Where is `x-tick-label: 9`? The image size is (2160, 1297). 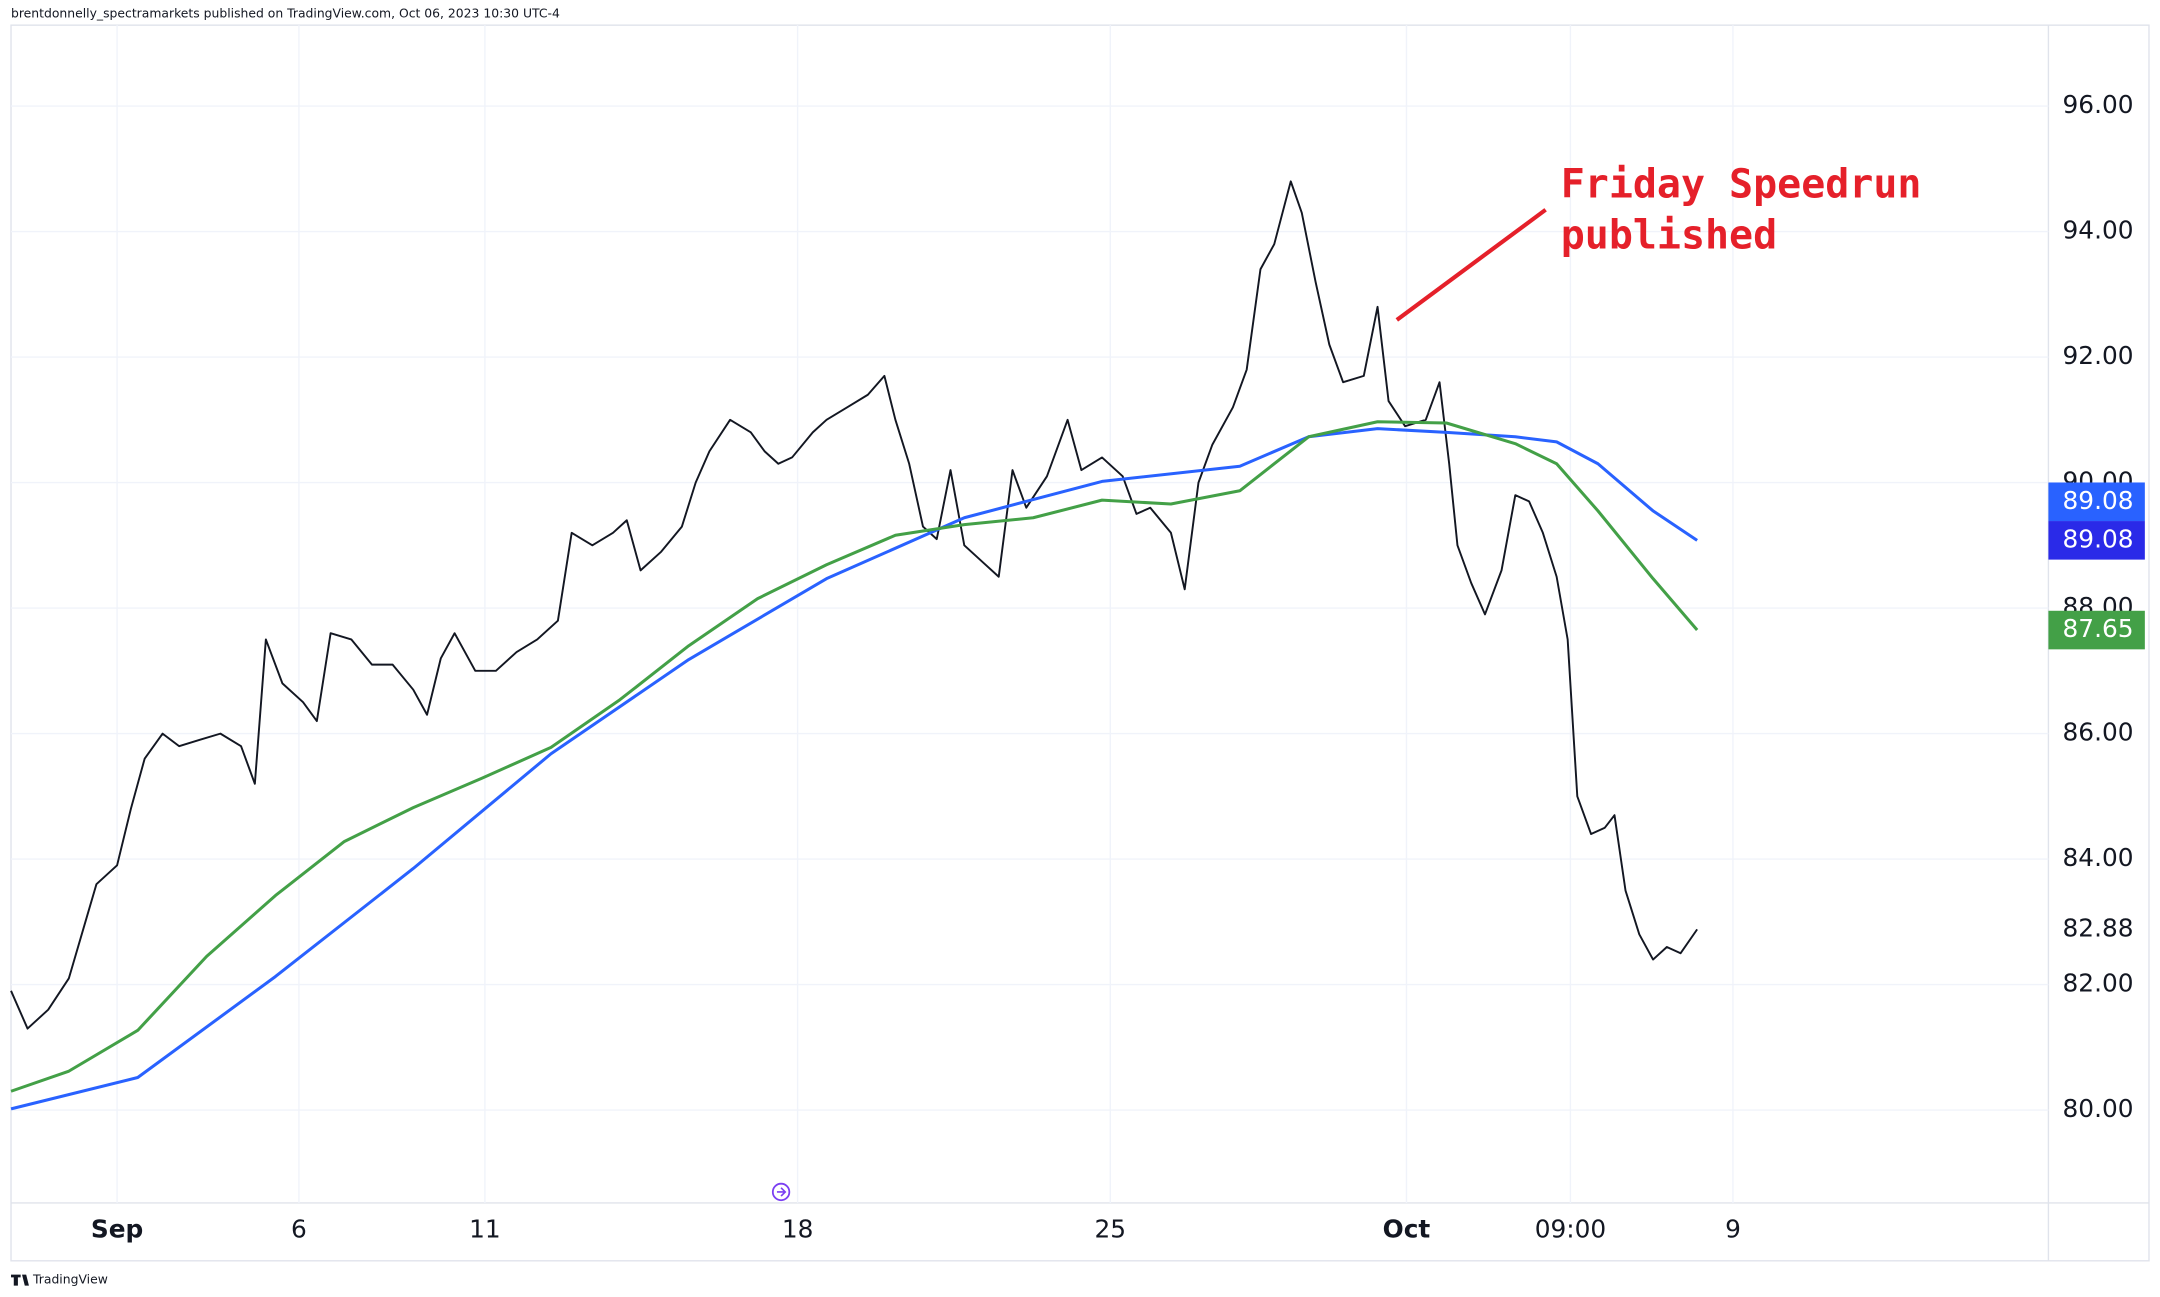
x-tick-label: 9 is located at coordinates (1733, 1229).